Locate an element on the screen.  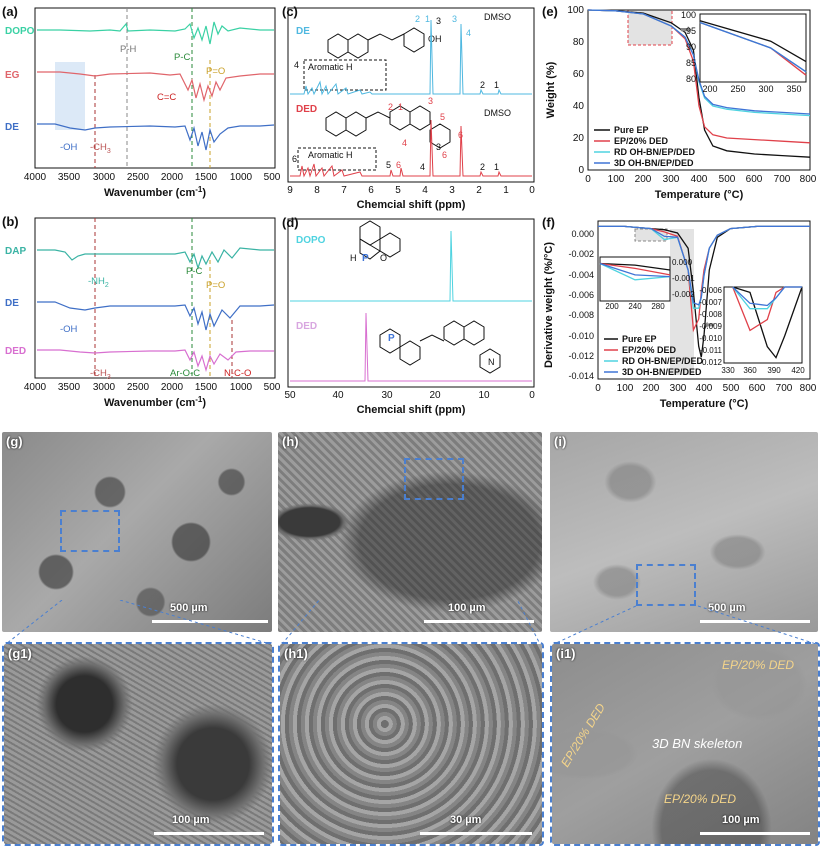
ded-nmr-line is located at coordinates (411, 148).